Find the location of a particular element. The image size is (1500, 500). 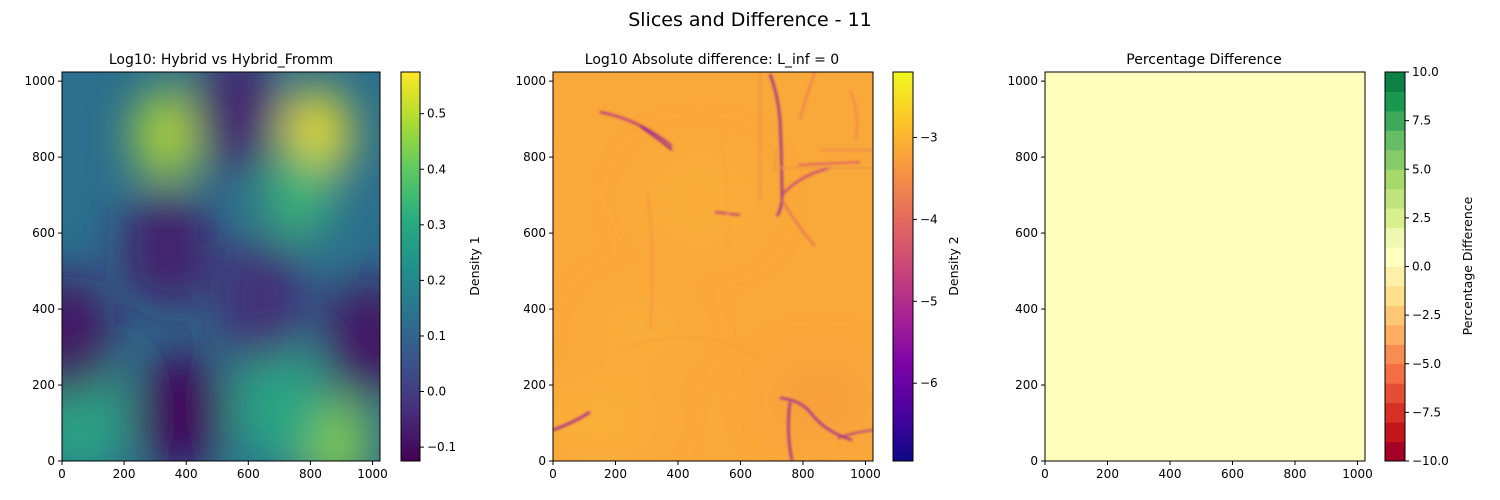

colorbar-tick-label: 0.2 is located at coordinates (436, 280).